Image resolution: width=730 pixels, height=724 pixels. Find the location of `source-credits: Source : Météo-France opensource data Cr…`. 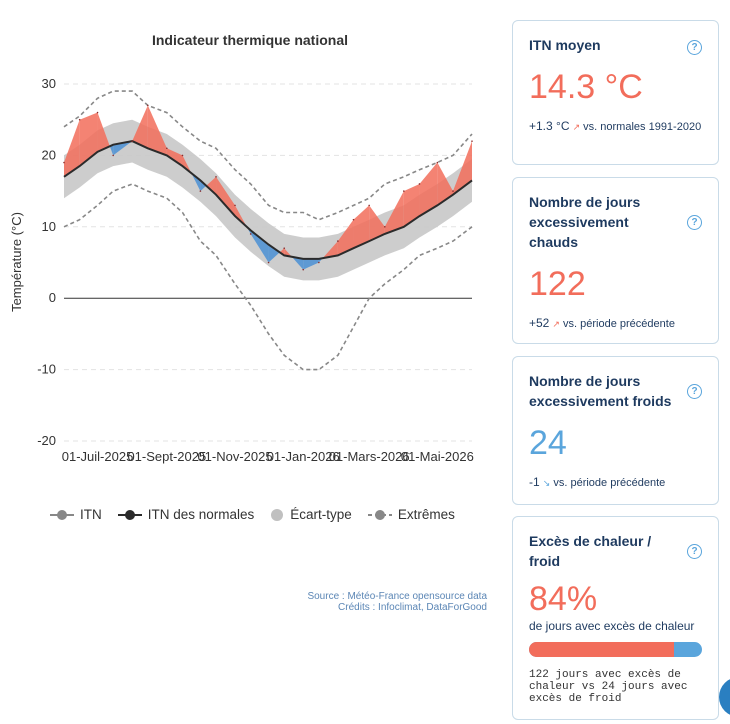

source-credits: Source : Météo-France opensource data Cr… is located at coordinates (363, 602).